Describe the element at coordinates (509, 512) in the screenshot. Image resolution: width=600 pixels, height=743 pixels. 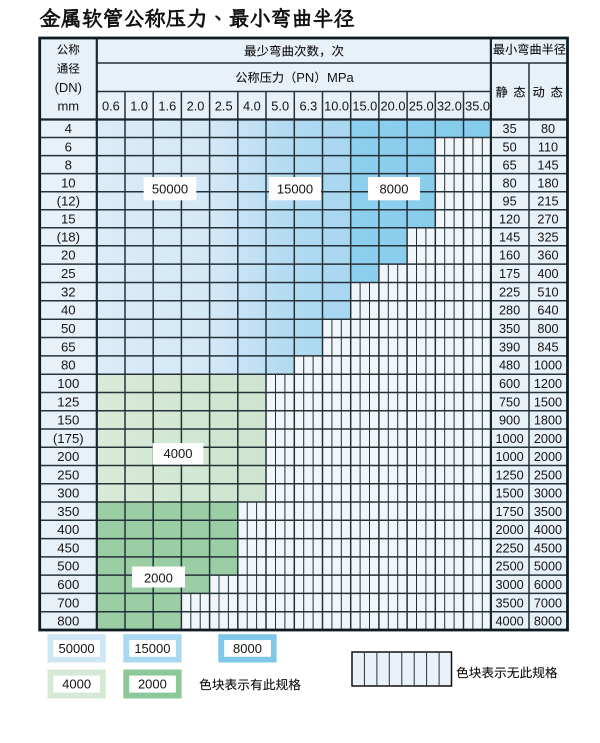
I see `svg-text: 1750` at that location.